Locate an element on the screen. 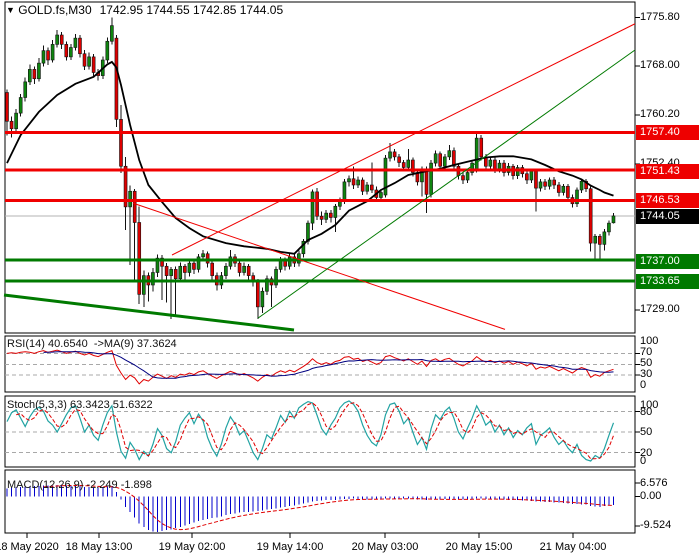 The image size is (700, 560). stoch-scale-tick: 100 is located at coordinates (649, 405).